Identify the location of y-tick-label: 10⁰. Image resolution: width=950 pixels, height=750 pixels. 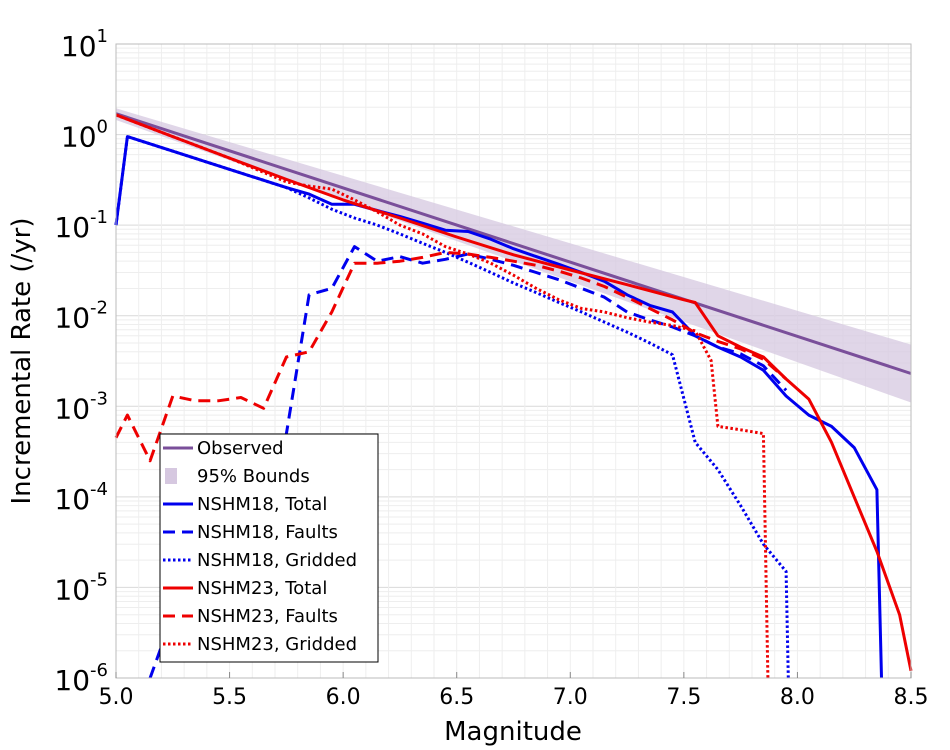
(84, 135).